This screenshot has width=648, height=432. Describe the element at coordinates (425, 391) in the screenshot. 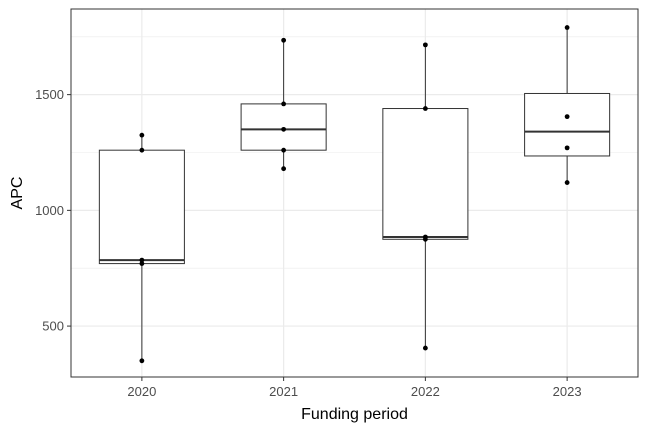

I see `x-tick-label: 2022` at that location.